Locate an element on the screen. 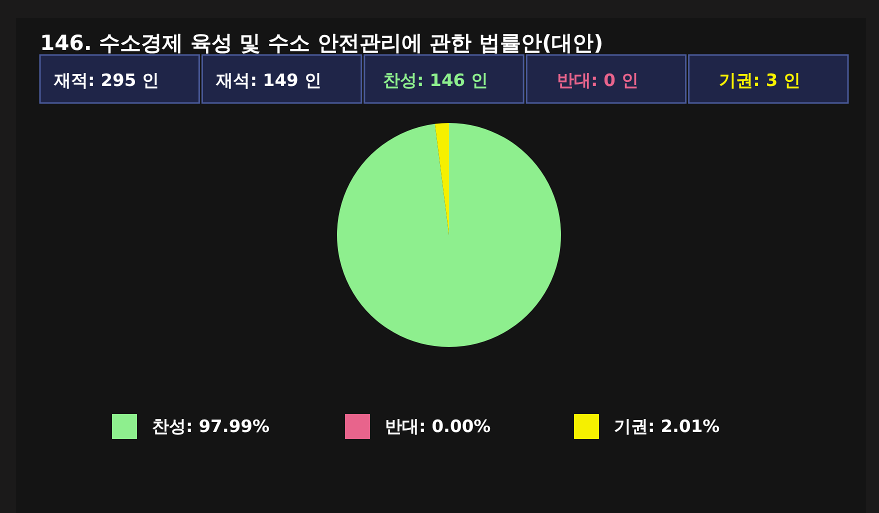 This screenshot has width=879, height=513. legend-label: 기권: 2.01% is located at coordinates (667, 427).